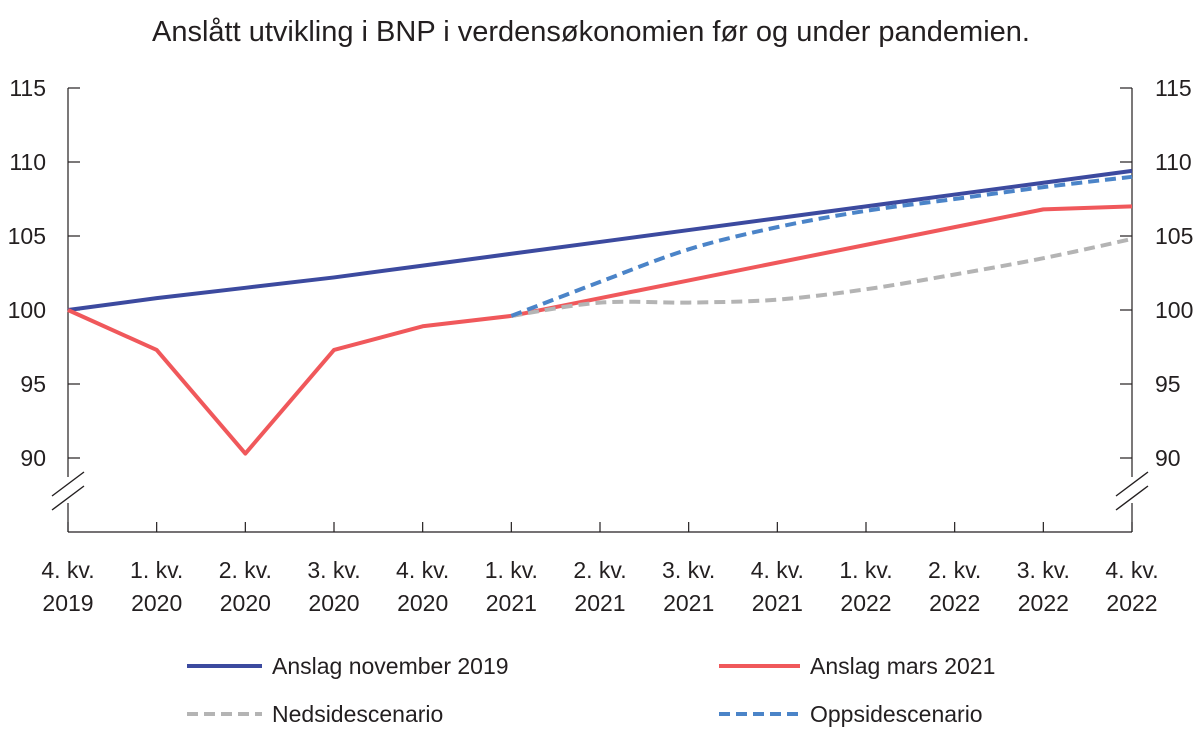  What do you see at coordinates (33, 384) in the screenshot?
I see `y-tick-label-left: 95` at bounding box center [33, 384].